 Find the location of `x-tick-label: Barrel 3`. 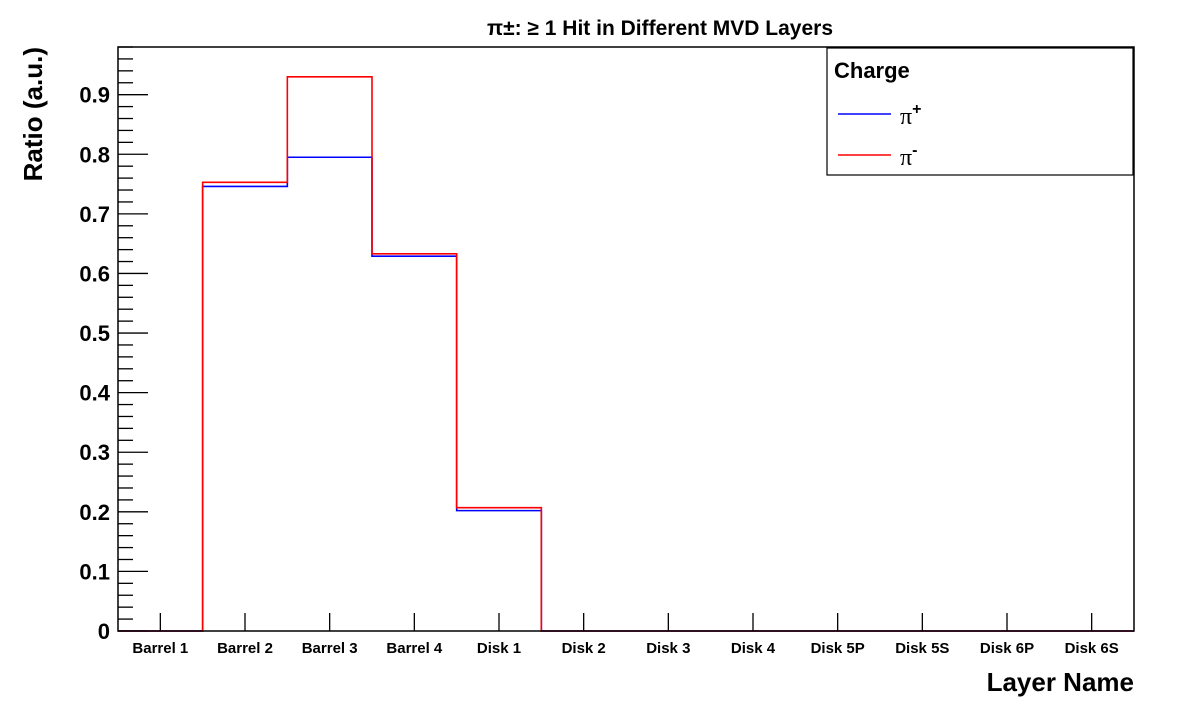

x-tick-label: Barrel 3 is located at coordinates (330, 648).